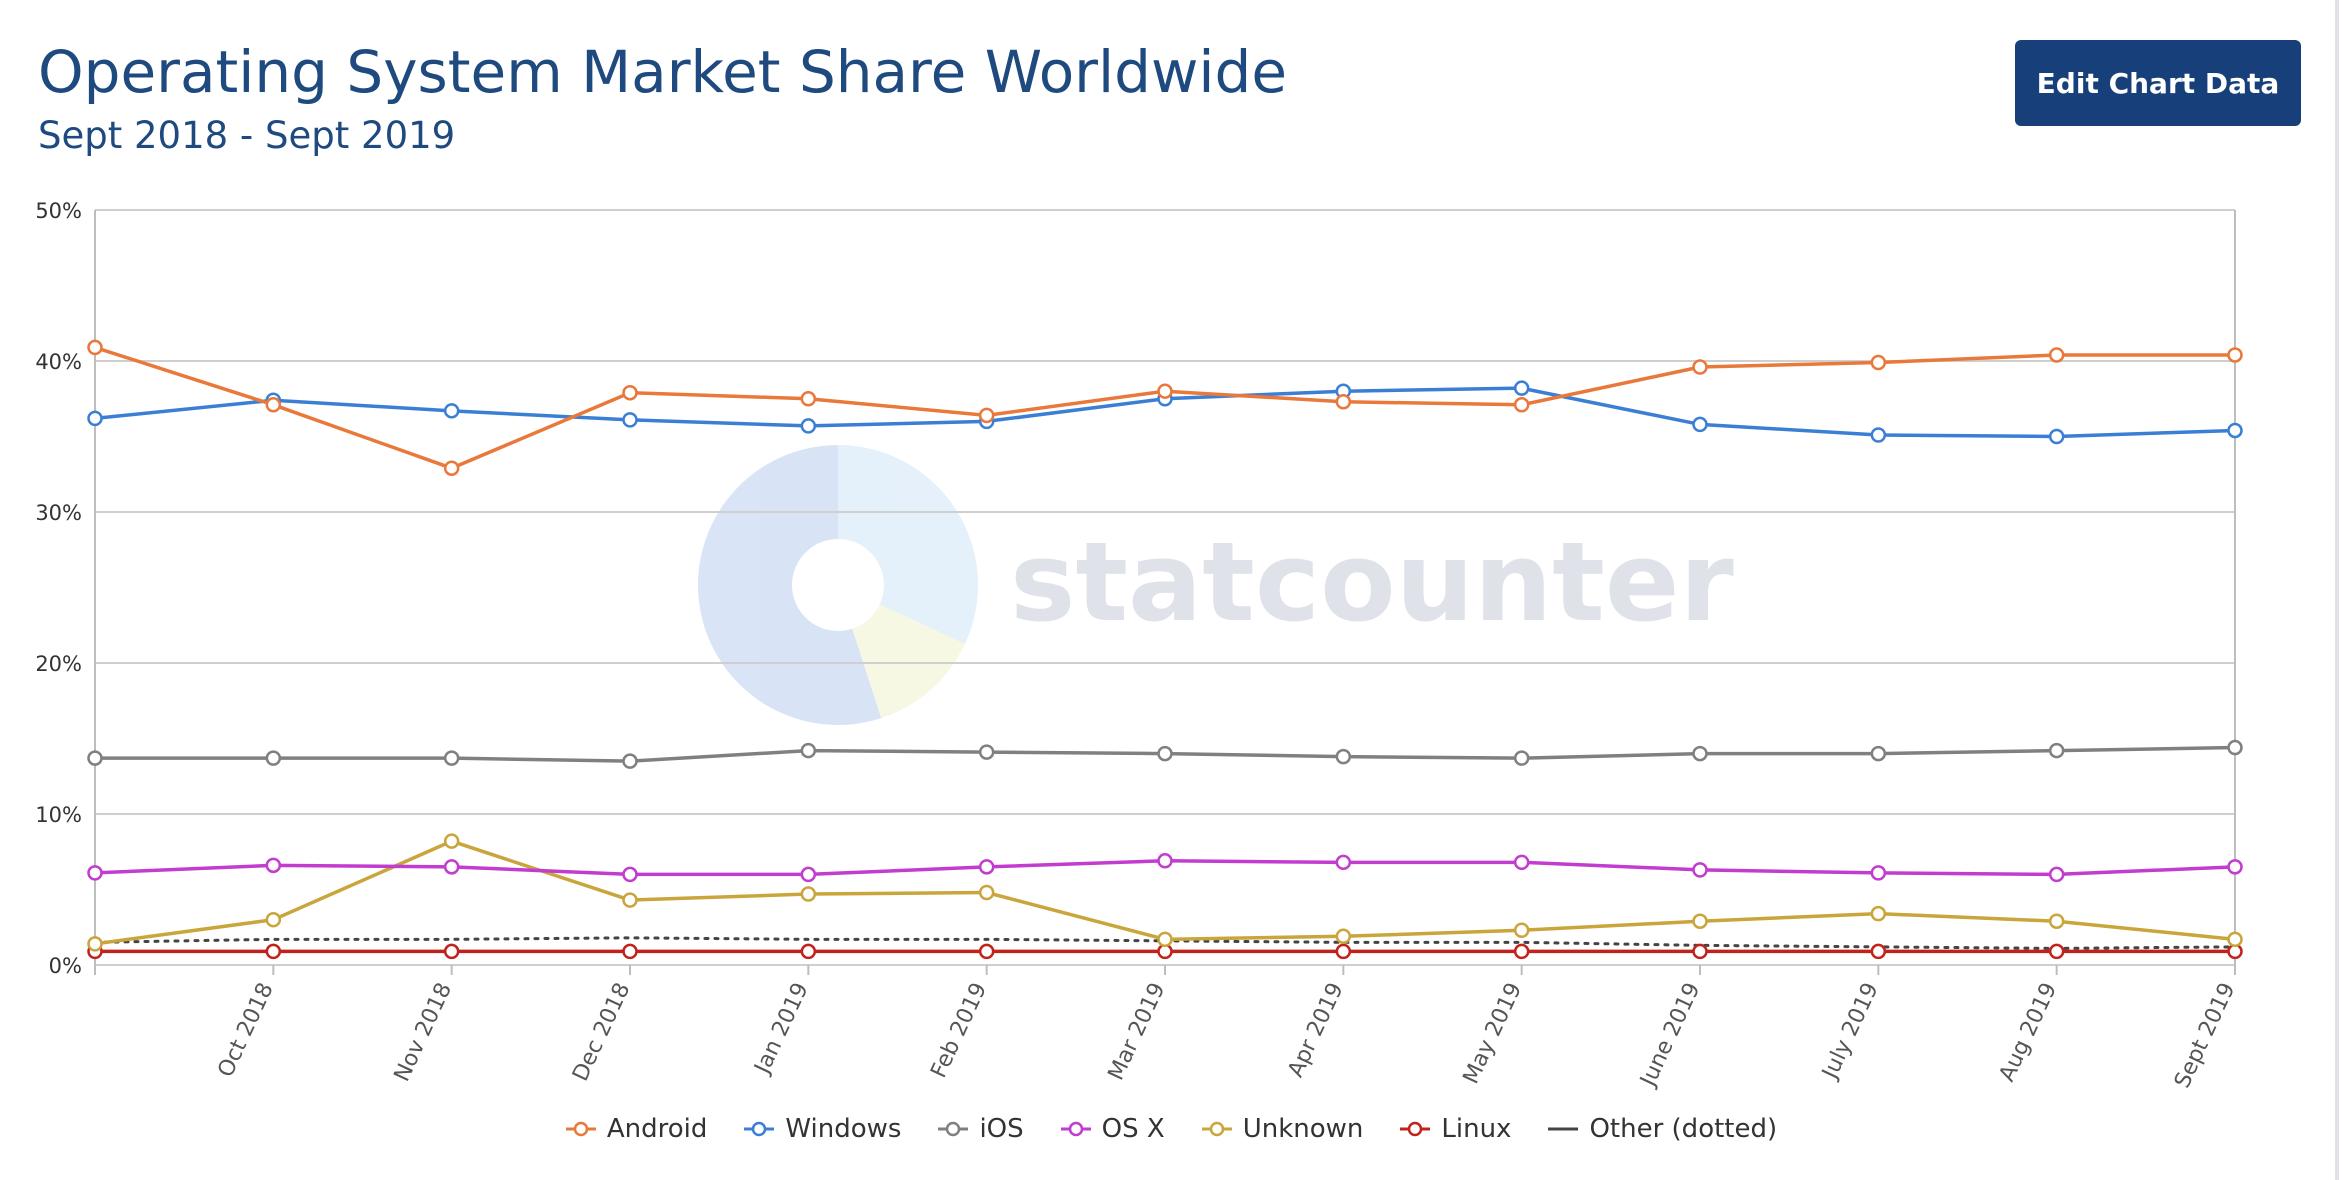 Image resolution: width=2342 pixels, height=1180 pixels. Describe the element at coordinates (959, 1030) in the screenshot. I see `x-tick-label: Feb 2019` at that location.